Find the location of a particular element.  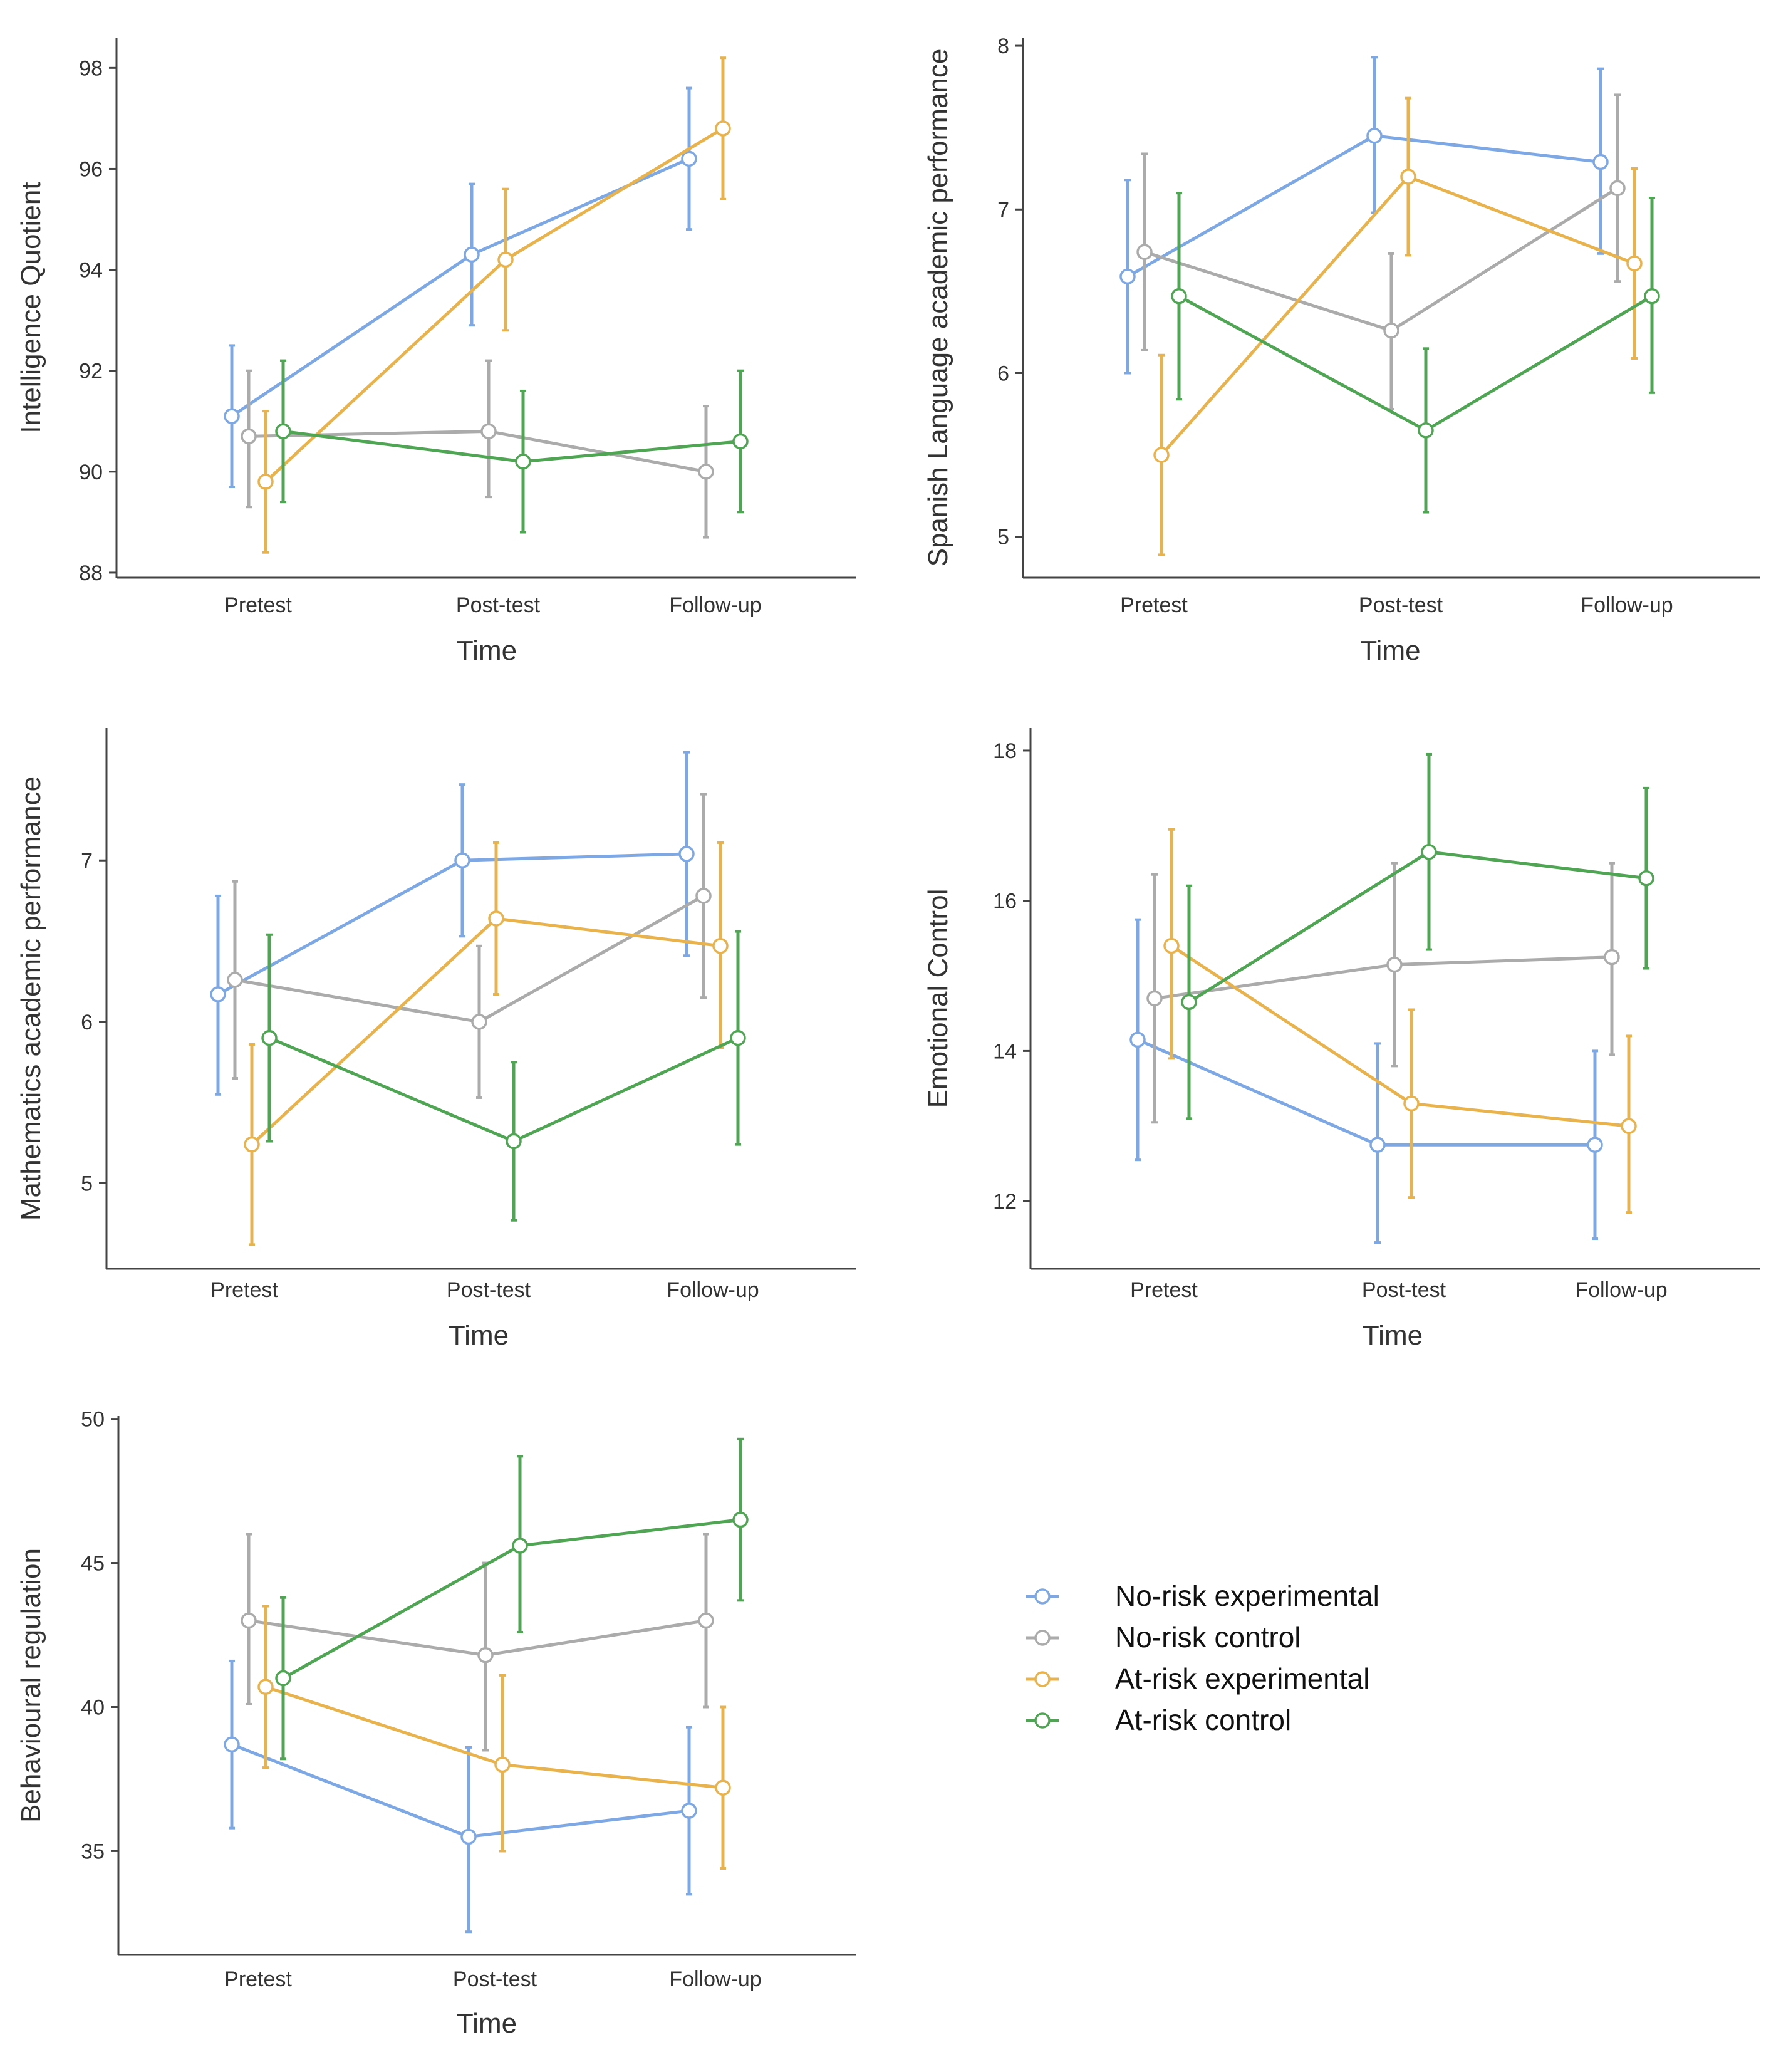

y-tick-label: 92 is located at coordinates (91, 371).